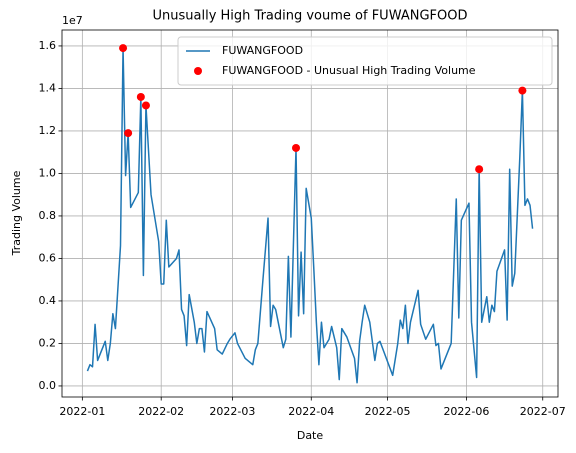 This screenshot has height=453, width=576. What do you see at coordinates (311, 411) in the screenshot?
I see `x-tick-label: 2022-04` at bounding box center [311, 411].